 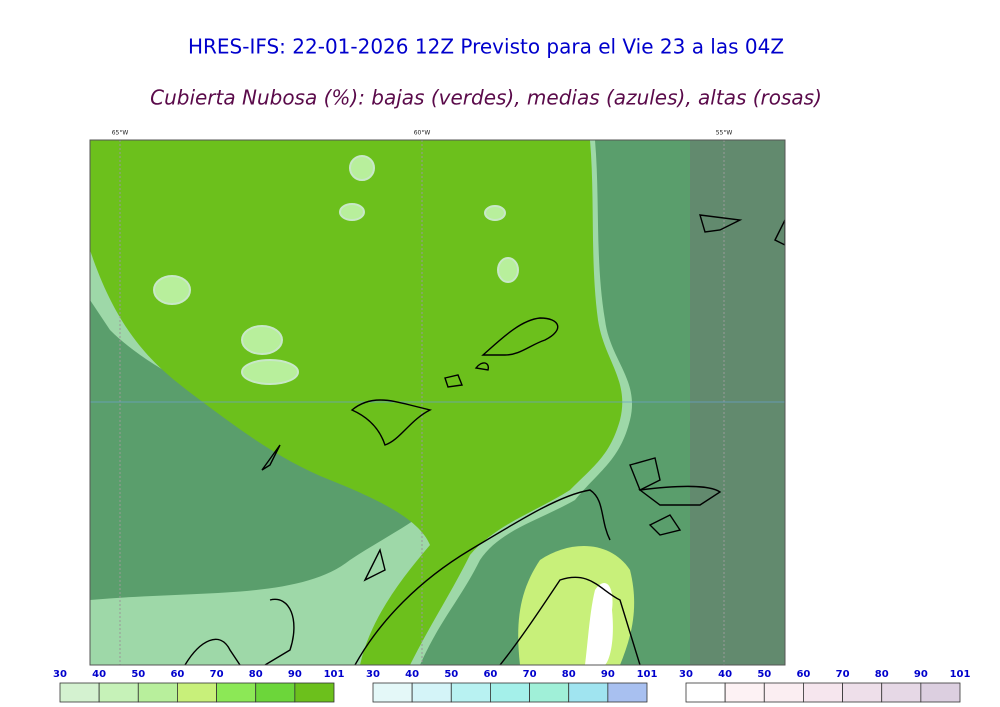 What do you see at coordinates (724, 133) in the screenshot?
I see `longitude-label: 55°W` at bounding box center [724, 133].